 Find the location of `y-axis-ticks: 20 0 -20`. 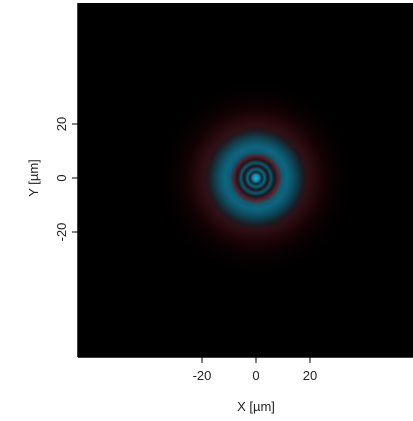

y-axis-ticks: 20 0 -20 is located at coordinates (66, 179).